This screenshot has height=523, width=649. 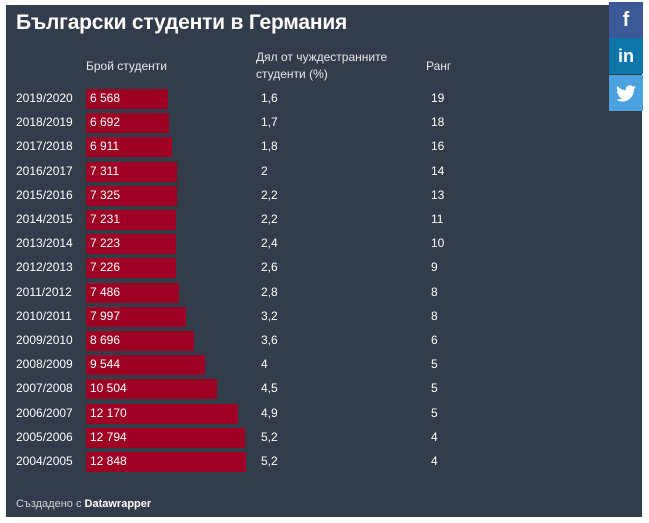 What do you see at coordinates (44, 122) in the screenshot?
I see `year-label: 2018/2019` at bounding box center [44, 122].